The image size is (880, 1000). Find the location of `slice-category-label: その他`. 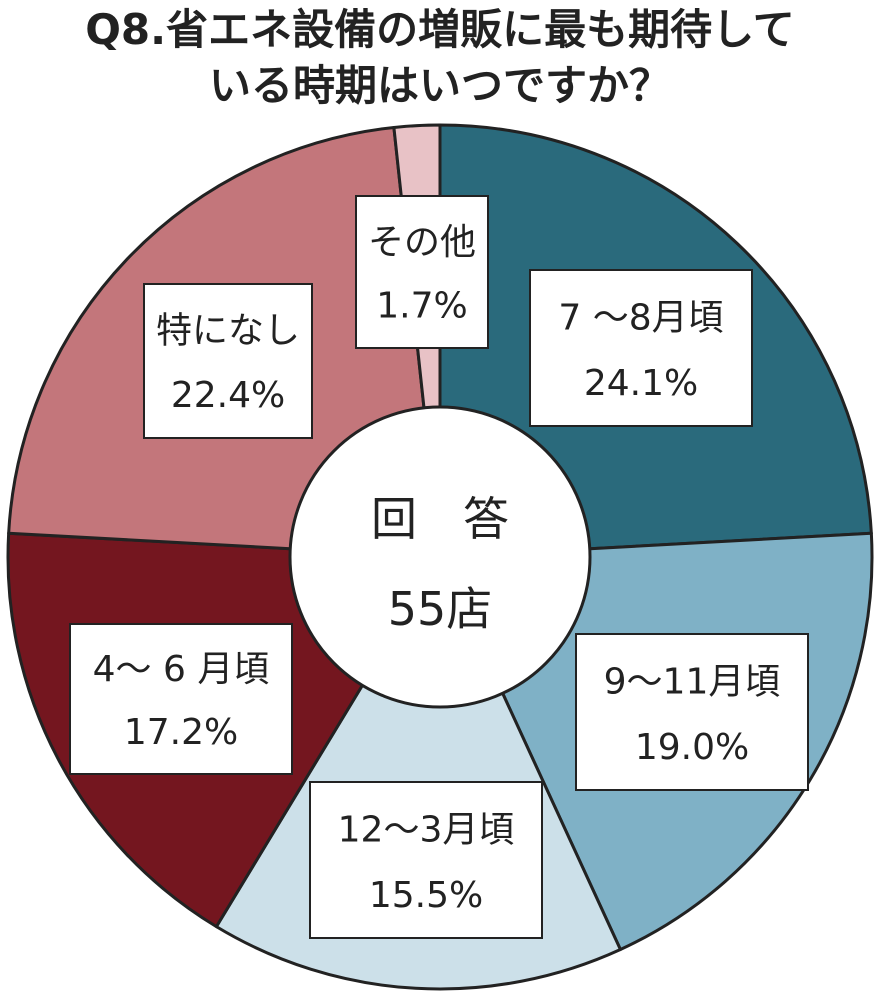

slice-category-label: その他 is located at coordinates (422, 242).